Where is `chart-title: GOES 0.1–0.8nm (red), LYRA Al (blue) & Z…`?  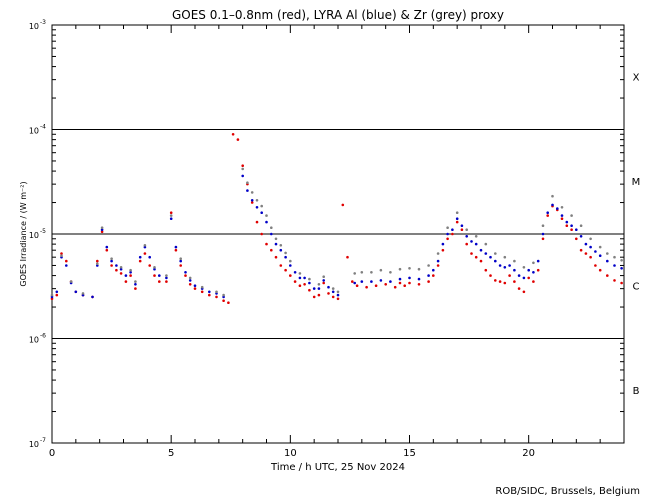 chart-title: GOES 0.1–0.8nm (red), LYRA Al (blue) & Z… is located at coordinates (338, 15).